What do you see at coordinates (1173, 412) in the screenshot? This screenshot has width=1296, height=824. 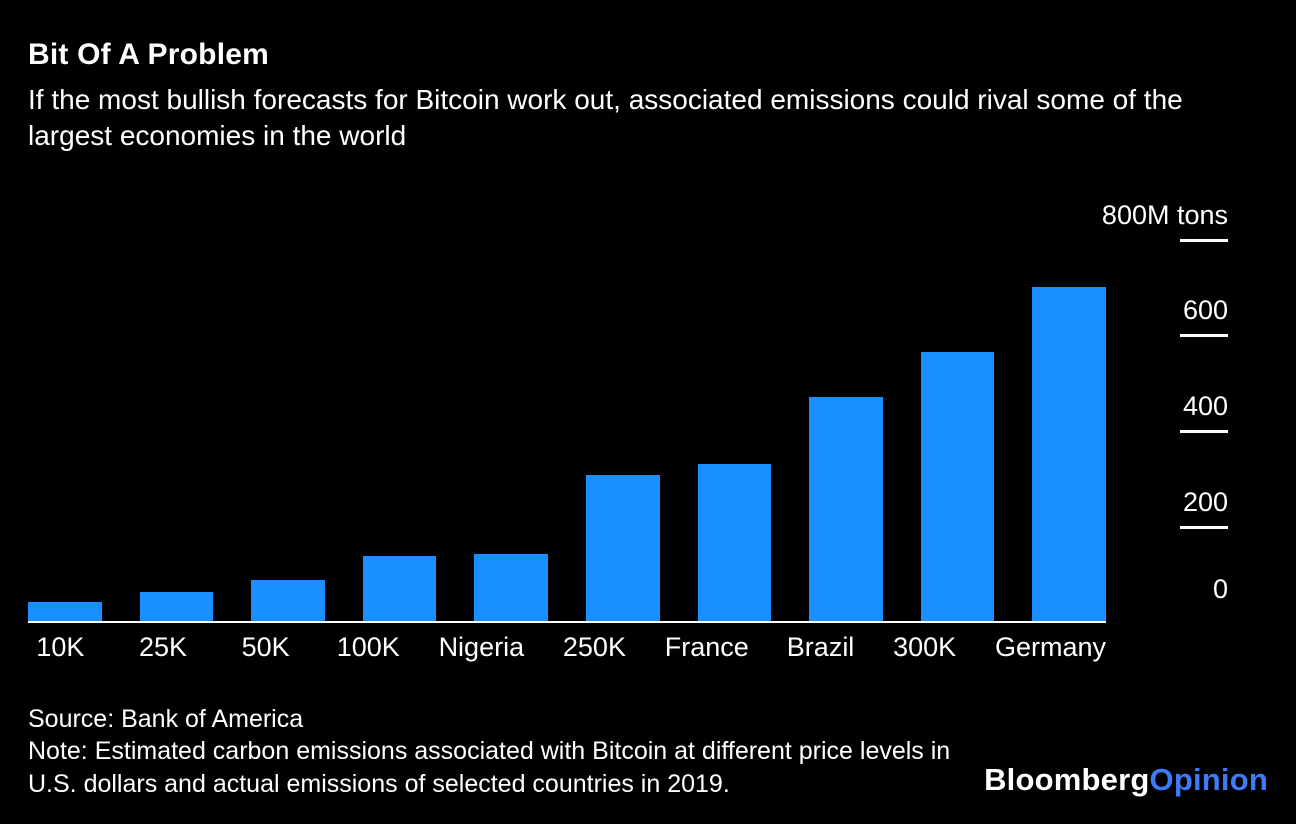 I see `y-tick-400: 400` at bounding box center [1173, 412].